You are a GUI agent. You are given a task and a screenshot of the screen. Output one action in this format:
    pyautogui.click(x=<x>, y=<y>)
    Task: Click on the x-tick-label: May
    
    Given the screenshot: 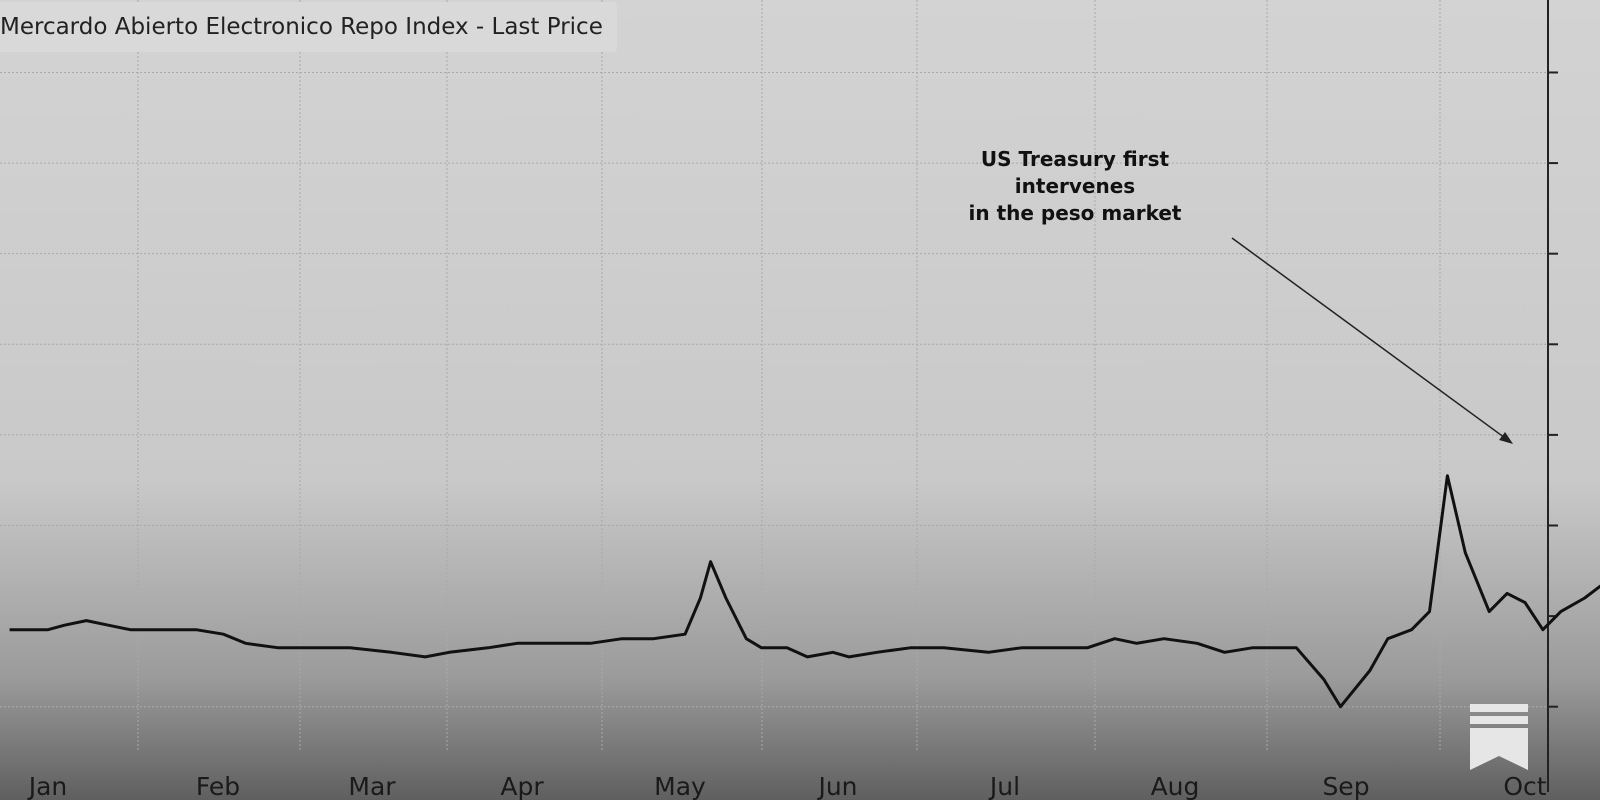 What is the action you would take?
    pyautogui.click(x=680, y=786)
    